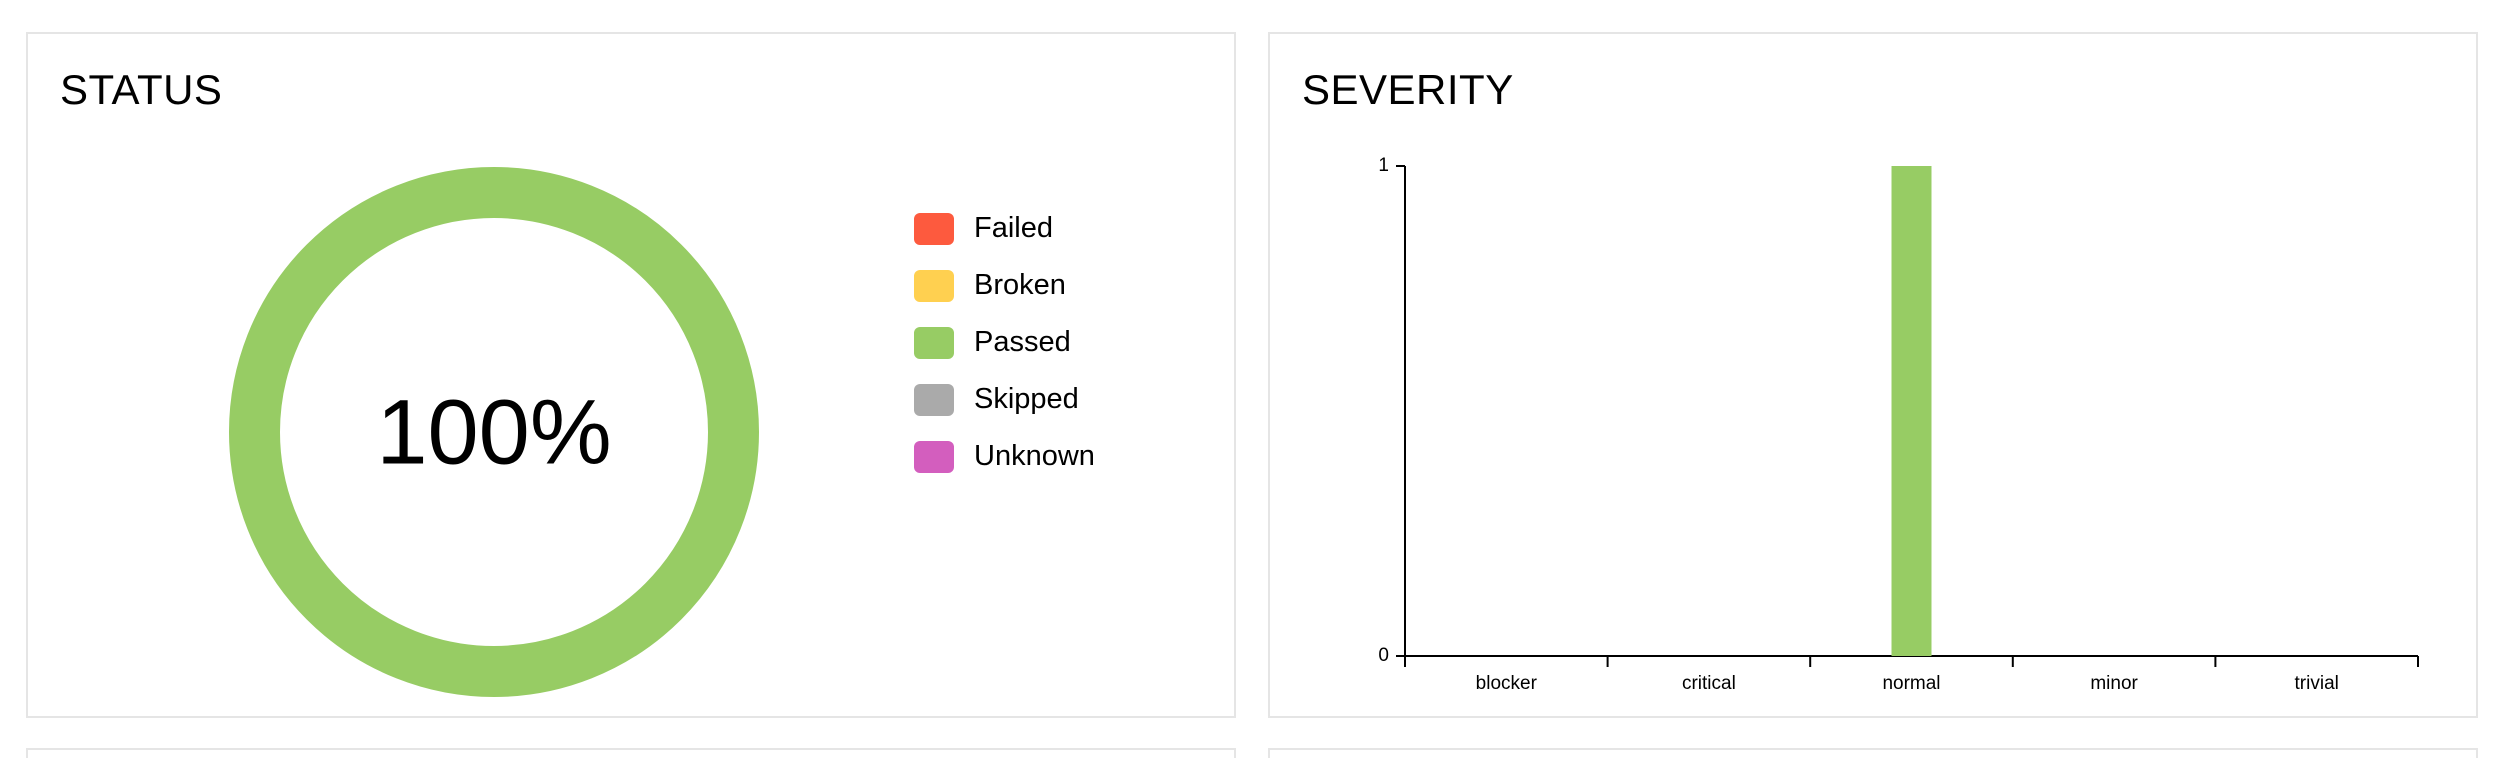  Describe the element at coordinates (1709, 683) in the screenshot. I see `x-tick-label-critical: critical` at that location.